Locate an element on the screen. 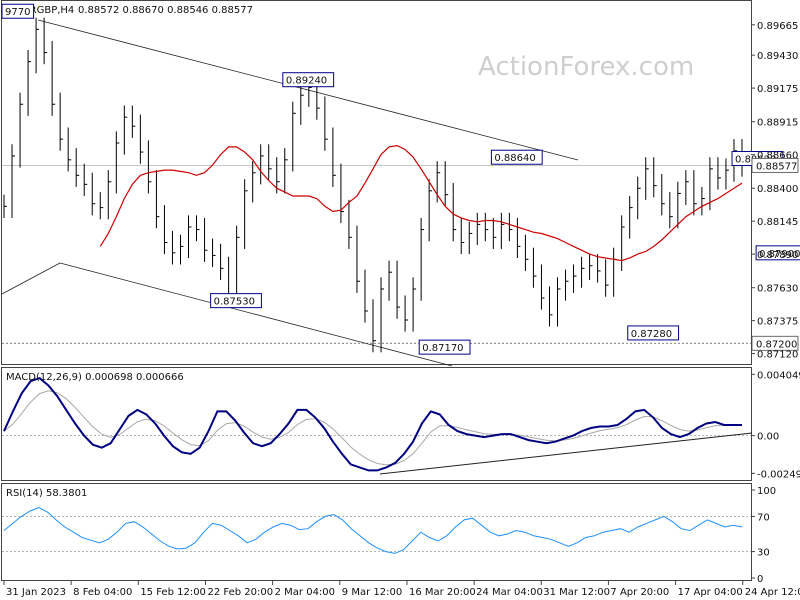 The width and height of the screenshot is (800, 600). price-annotation: 9770 is located at coordinates (17, 12).